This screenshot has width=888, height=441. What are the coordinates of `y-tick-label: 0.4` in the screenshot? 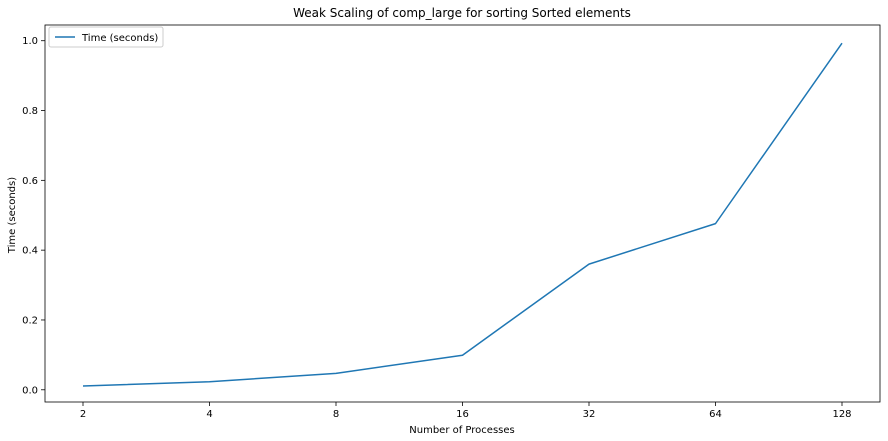 It's located at (30, 251).